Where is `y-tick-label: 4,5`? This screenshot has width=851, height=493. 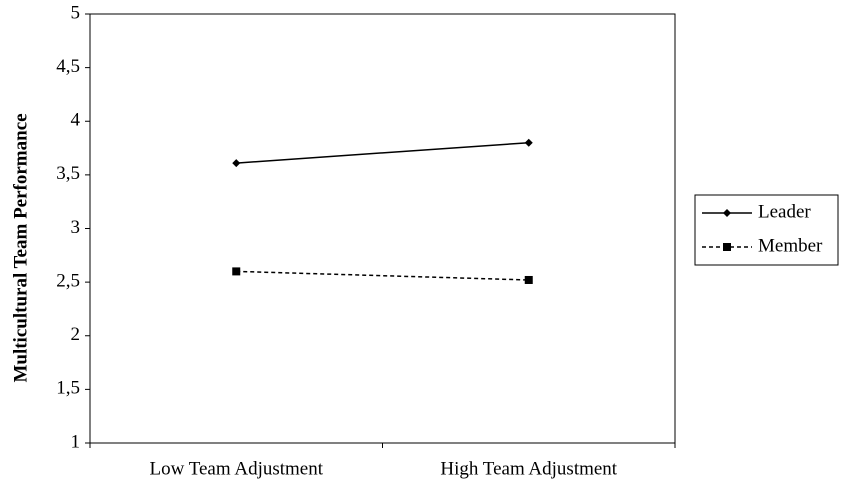 y-tick-label: 4,5 is located at coordinates (68, 66).